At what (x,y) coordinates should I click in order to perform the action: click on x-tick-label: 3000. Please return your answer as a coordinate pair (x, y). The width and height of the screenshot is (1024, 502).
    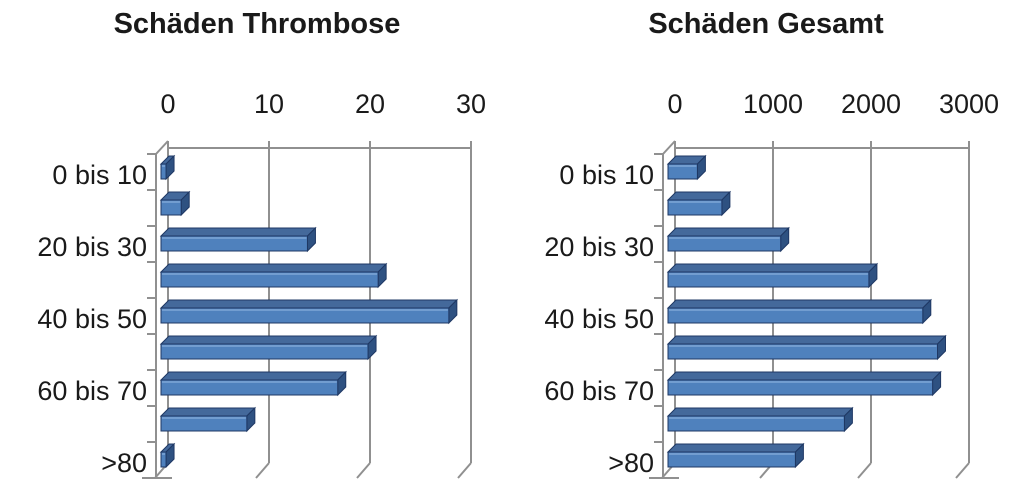
    Looking at the image, I should click on (969, 104).